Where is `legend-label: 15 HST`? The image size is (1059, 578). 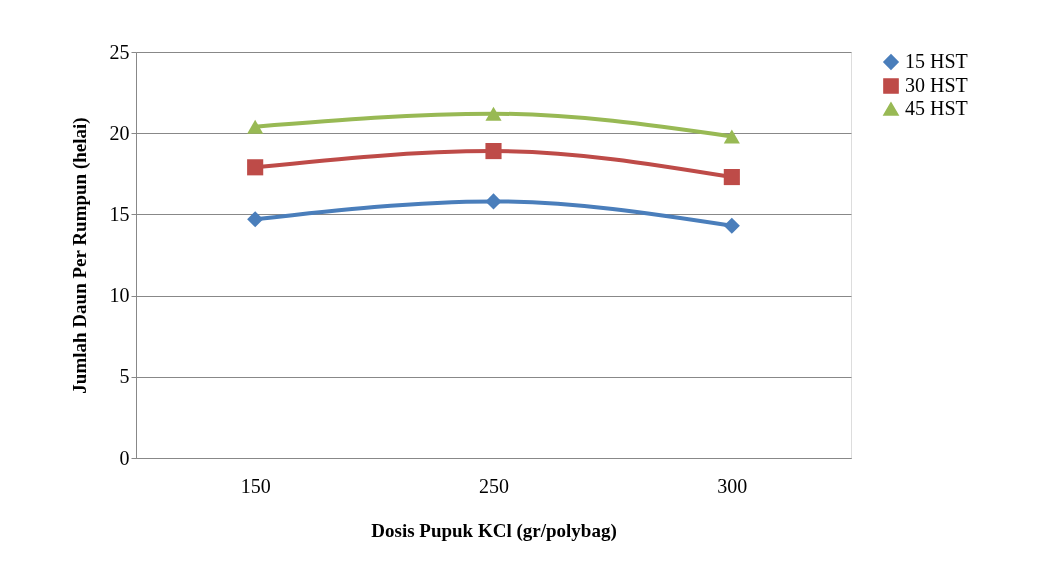 legend-label: 15 HST is located at coordinates (936, 61).